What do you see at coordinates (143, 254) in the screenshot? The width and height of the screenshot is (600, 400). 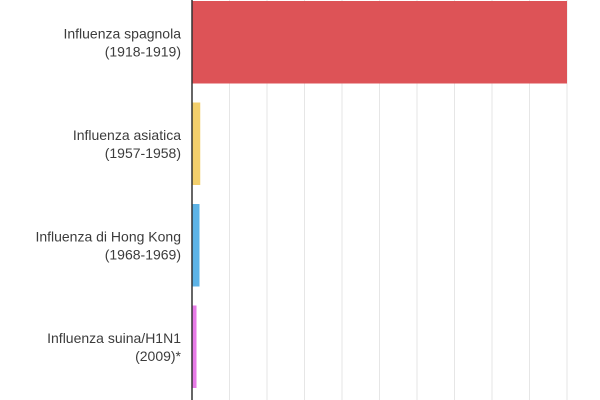 I see `category-label-line: (1968-1969)` at bounding box center [143, 254].